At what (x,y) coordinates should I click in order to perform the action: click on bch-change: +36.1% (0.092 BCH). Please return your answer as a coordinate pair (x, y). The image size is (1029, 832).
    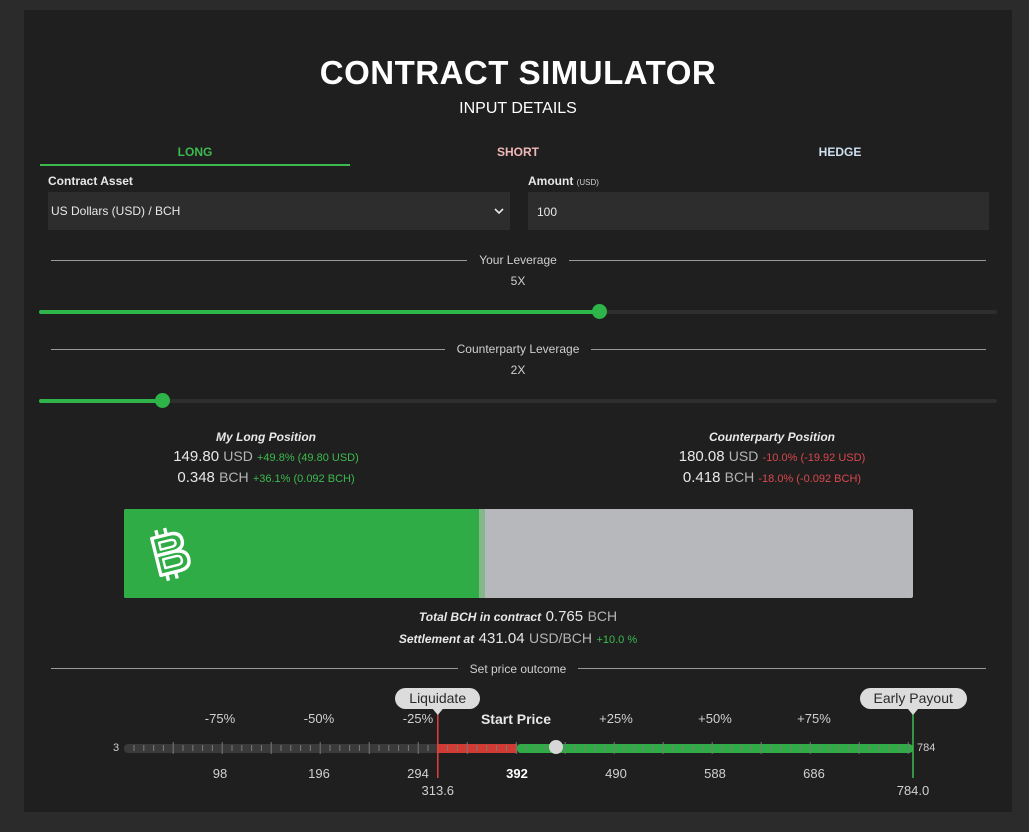
    Looking at the image, I should click on (303, 479).